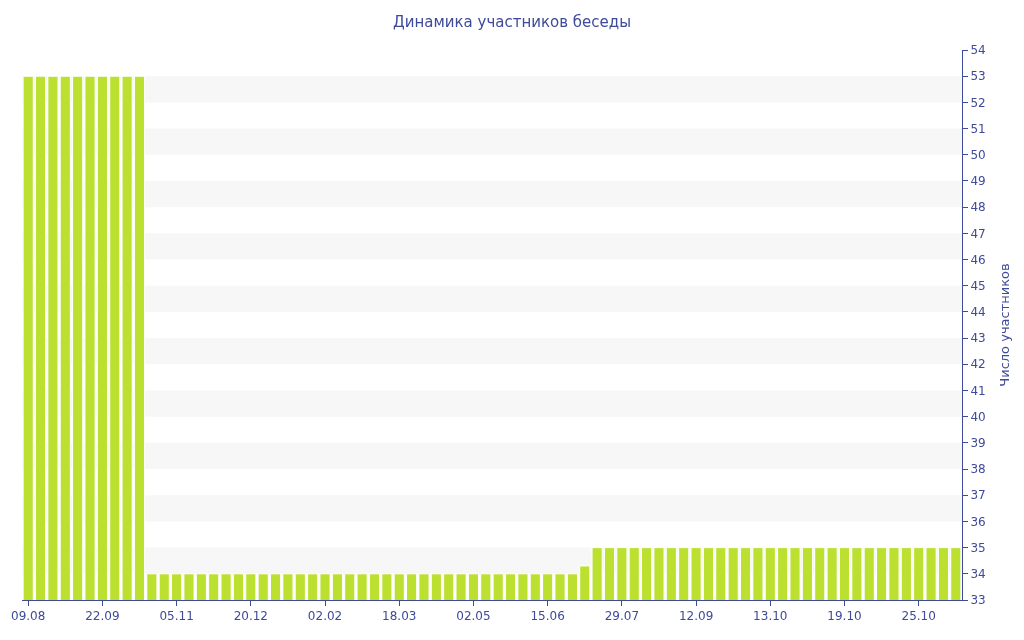  Describe the element at coordinates (770, 616) in the screenshot. I see `x-tick-label: 13.10` at that location.